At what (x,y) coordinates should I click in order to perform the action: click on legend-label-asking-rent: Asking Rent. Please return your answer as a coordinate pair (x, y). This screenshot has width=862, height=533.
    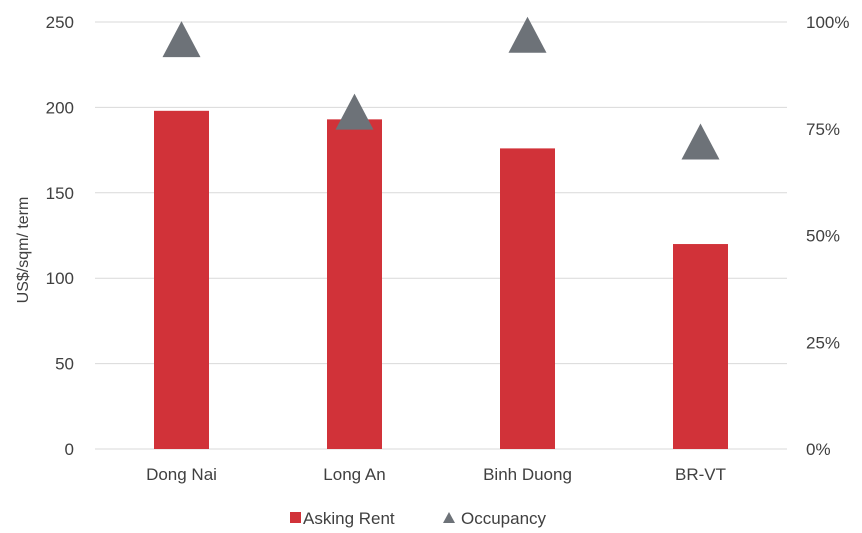
    Looking at the image, I should click on (349, 518).